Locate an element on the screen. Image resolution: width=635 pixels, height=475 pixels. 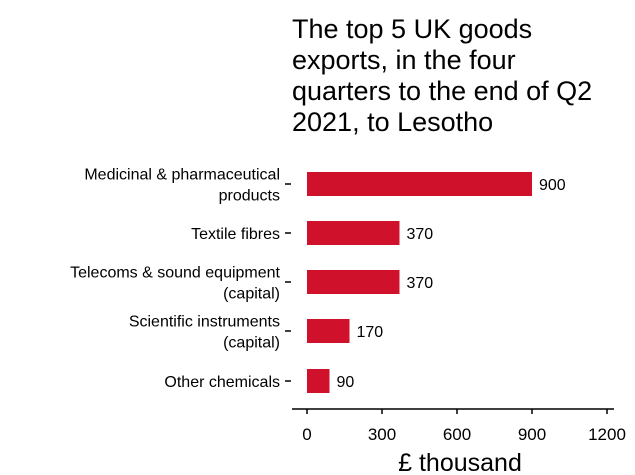
x-tick-label: 600 is located at coordinates (457, 434).